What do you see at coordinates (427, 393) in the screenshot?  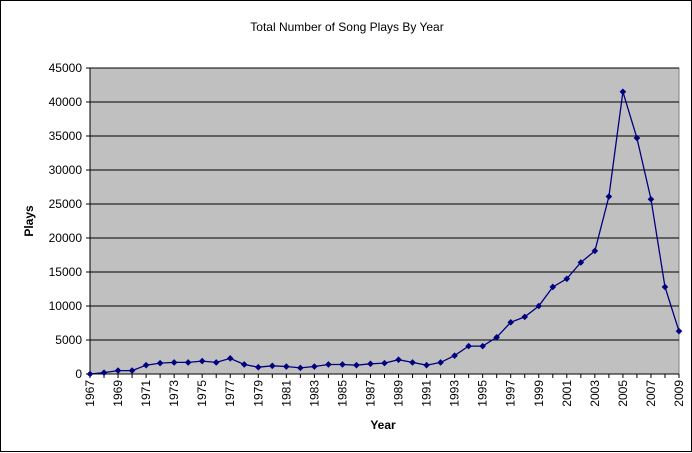 I see `x-tick-label: 1991` at bounding box center [427, 393].